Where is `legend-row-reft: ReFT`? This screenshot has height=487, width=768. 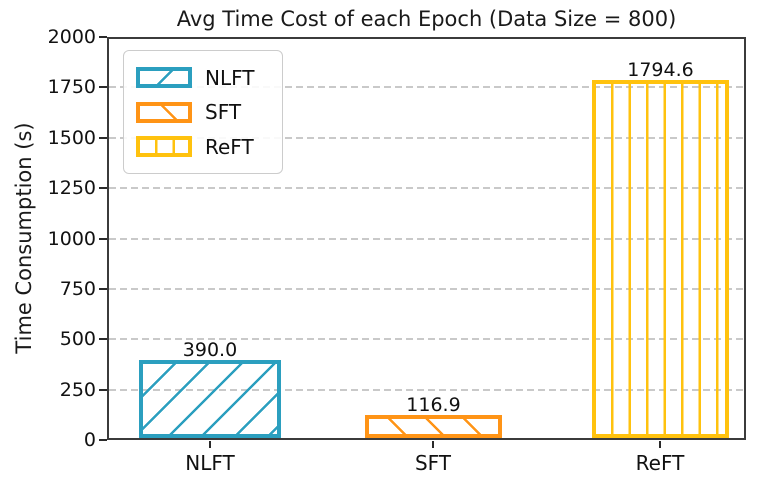
legend-row-reft: ReFT is located at coordinates (209, 147).